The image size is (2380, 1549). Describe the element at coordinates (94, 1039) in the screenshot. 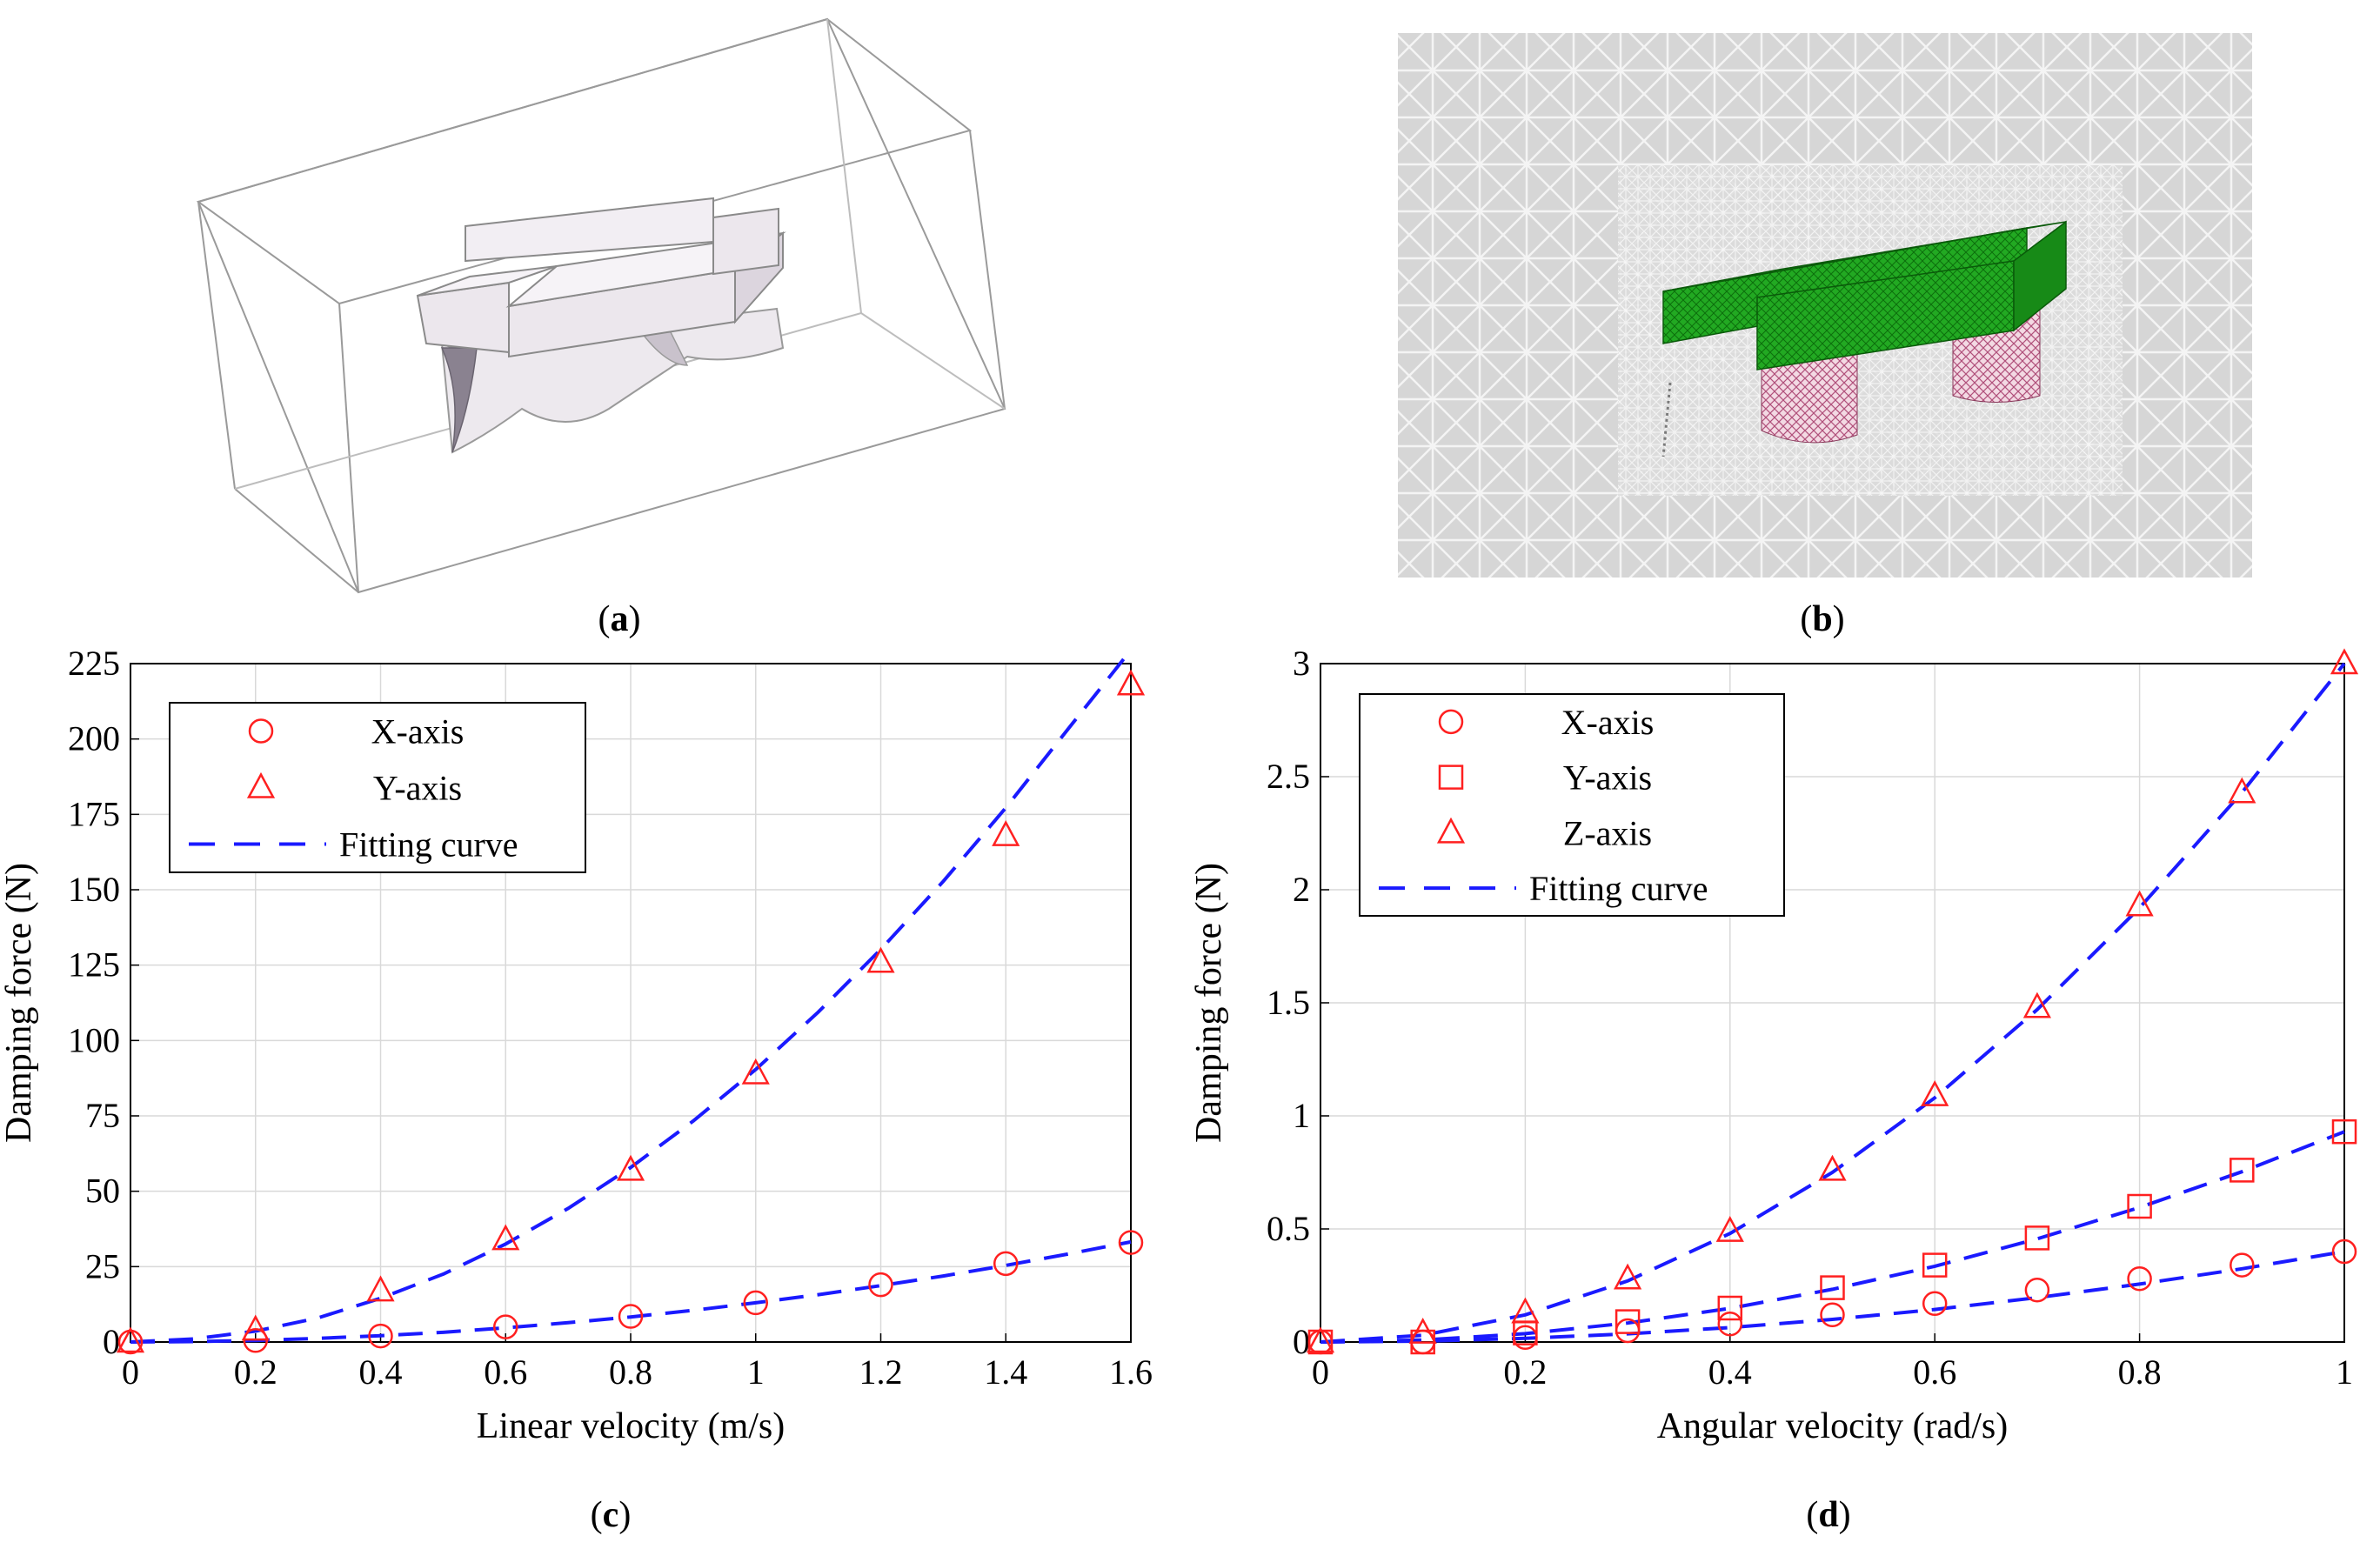

I see `y-tick-label: 100` at that location.